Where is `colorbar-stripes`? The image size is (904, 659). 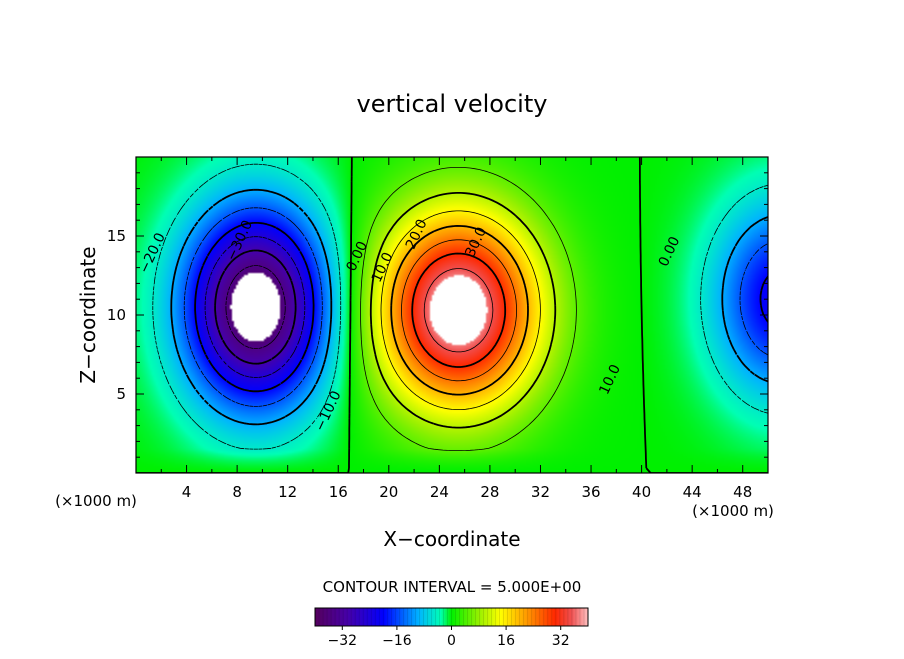 colorbar-stripes is located at coordinates (451, 617).